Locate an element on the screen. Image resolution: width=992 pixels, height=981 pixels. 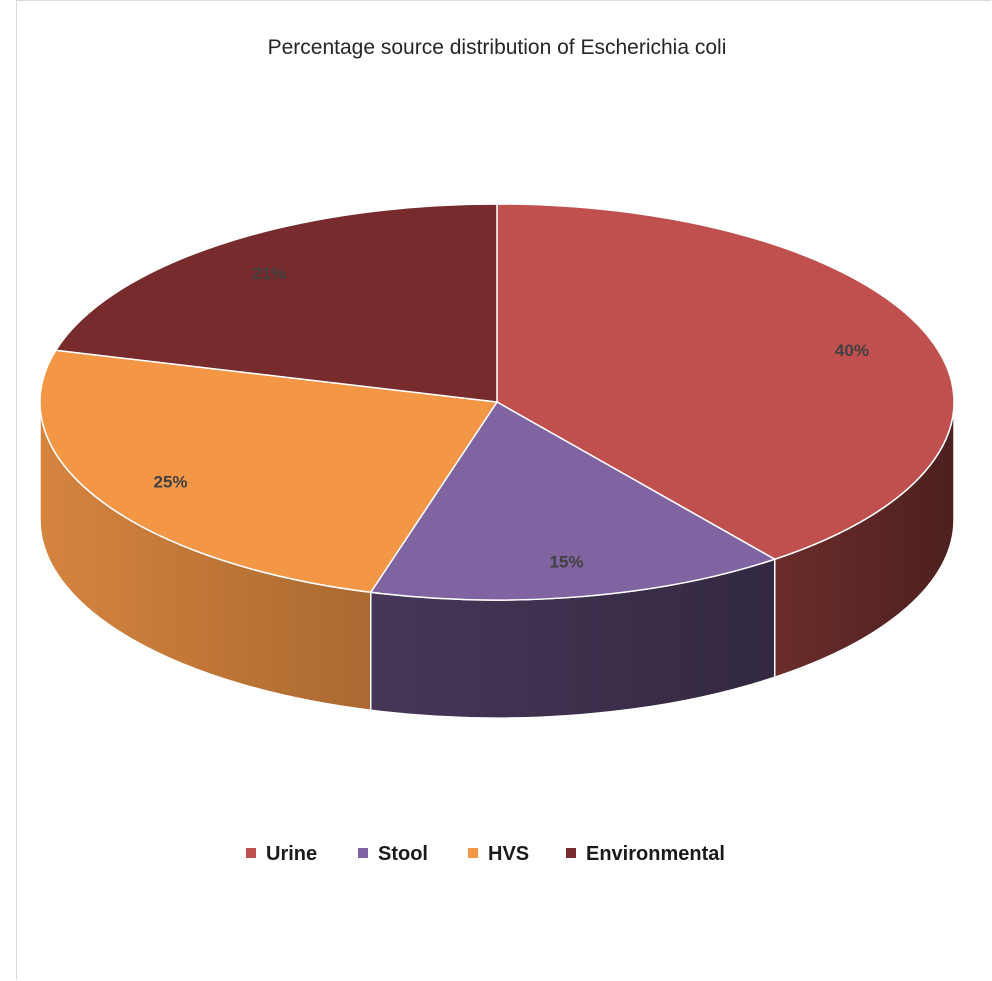
legend-item-hvs: HVS is located at coordinates (498, 854).